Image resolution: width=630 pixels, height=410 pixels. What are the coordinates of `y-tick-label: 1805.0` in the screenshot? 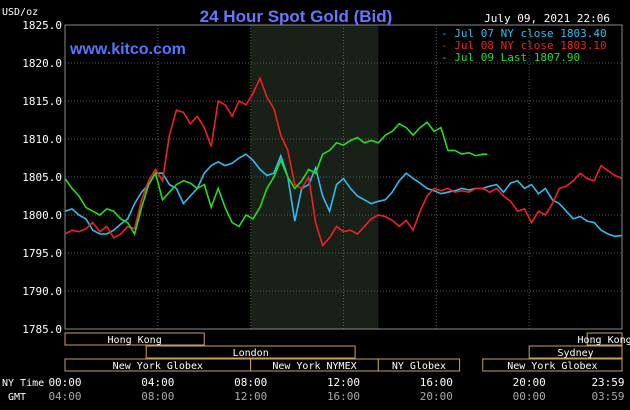 It's located at (42, 177).